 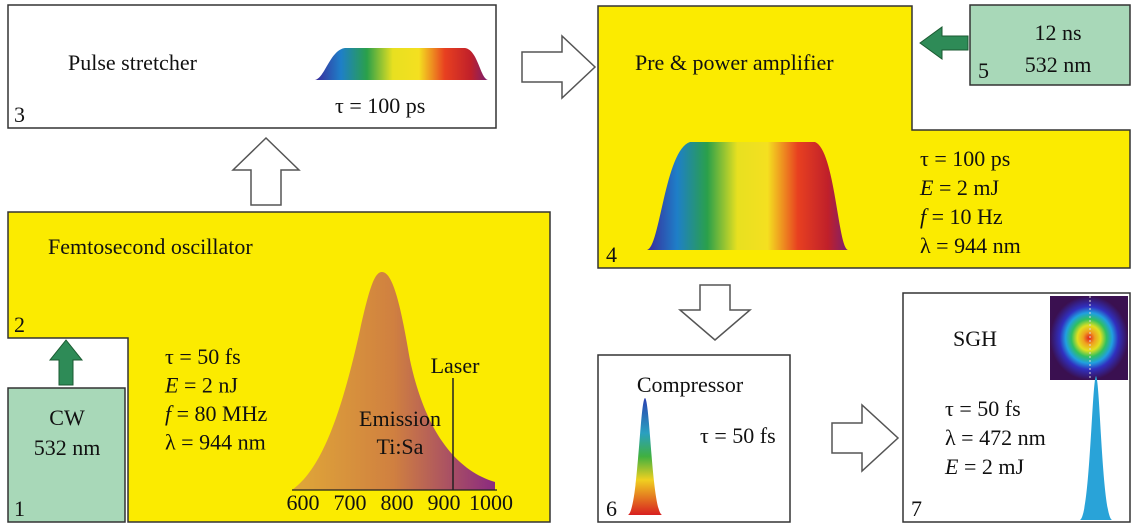 I want to click on param-line: f = 10 Hz, so click(x=961, y=216).